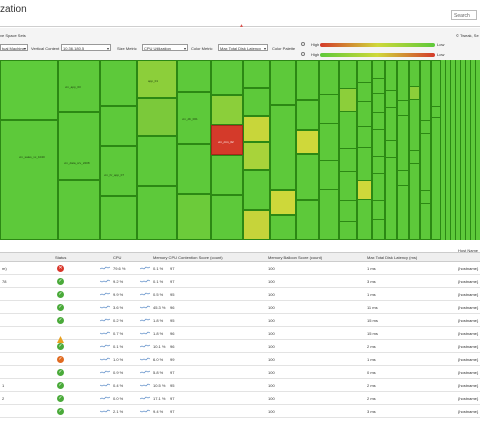  I want to click on treemap-tile: vm_app_03, so click(79, 86).